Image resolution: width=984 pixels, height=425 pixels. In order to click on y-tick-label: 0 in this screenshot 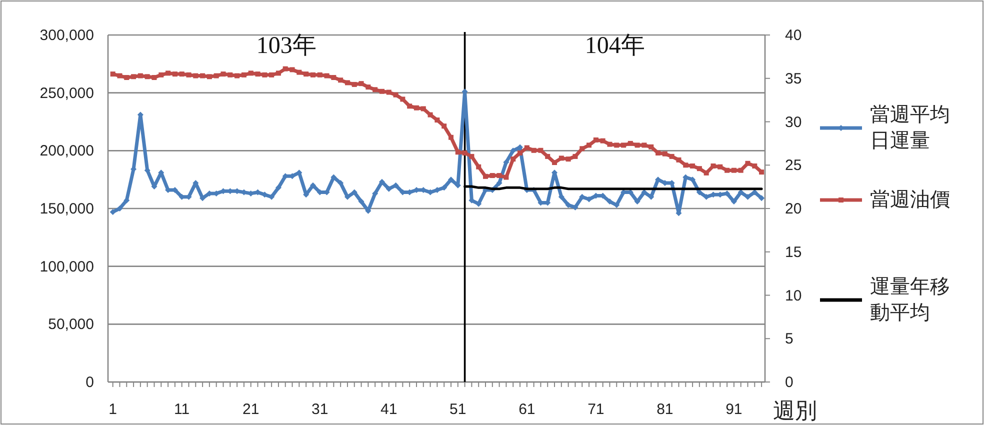, I will do `click(90, 382)`.